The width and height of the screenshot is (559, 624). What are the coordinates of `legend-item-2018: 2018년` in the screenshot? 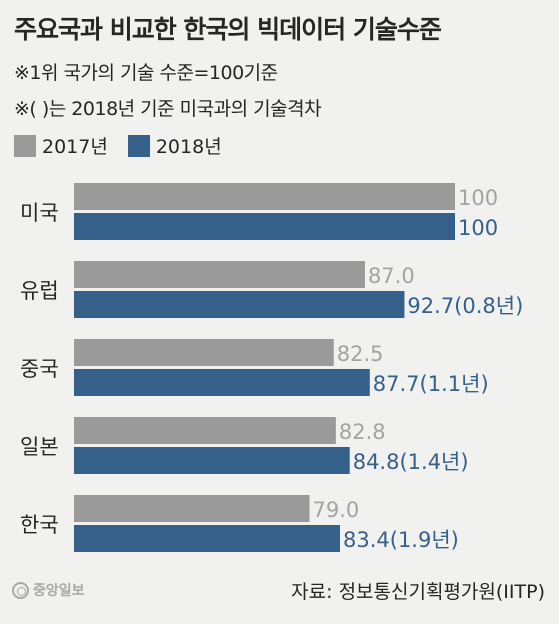 It's located at (174, 145).